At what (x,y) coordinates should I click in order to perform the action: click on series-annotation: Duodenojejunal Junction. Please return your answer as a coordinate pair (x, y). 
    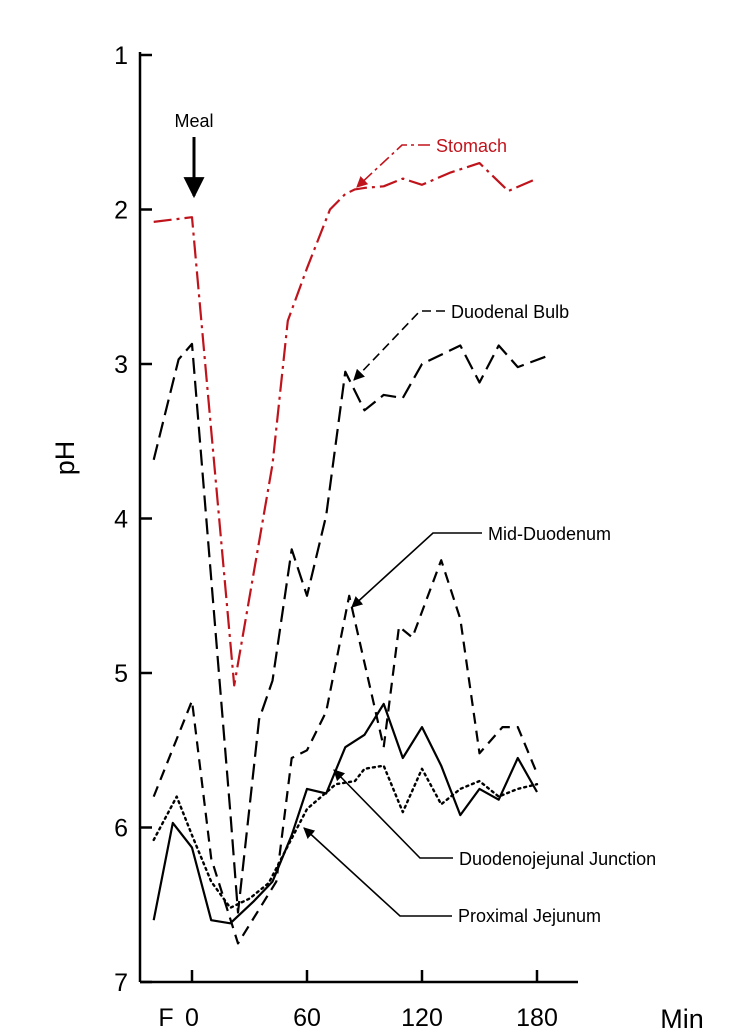
    Looking at the image, I should click on (494, 819).